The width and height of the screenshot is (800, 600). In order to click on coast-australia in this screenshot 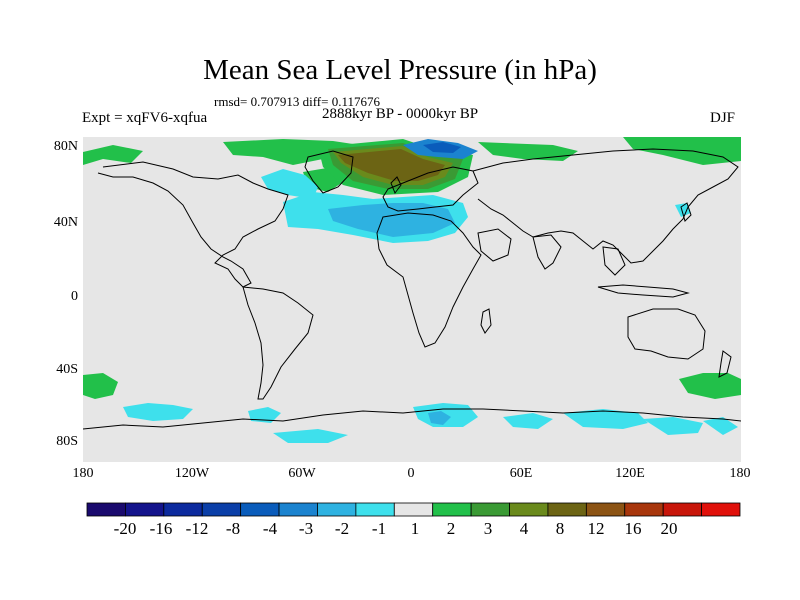, I will do `click(666, 334)`.